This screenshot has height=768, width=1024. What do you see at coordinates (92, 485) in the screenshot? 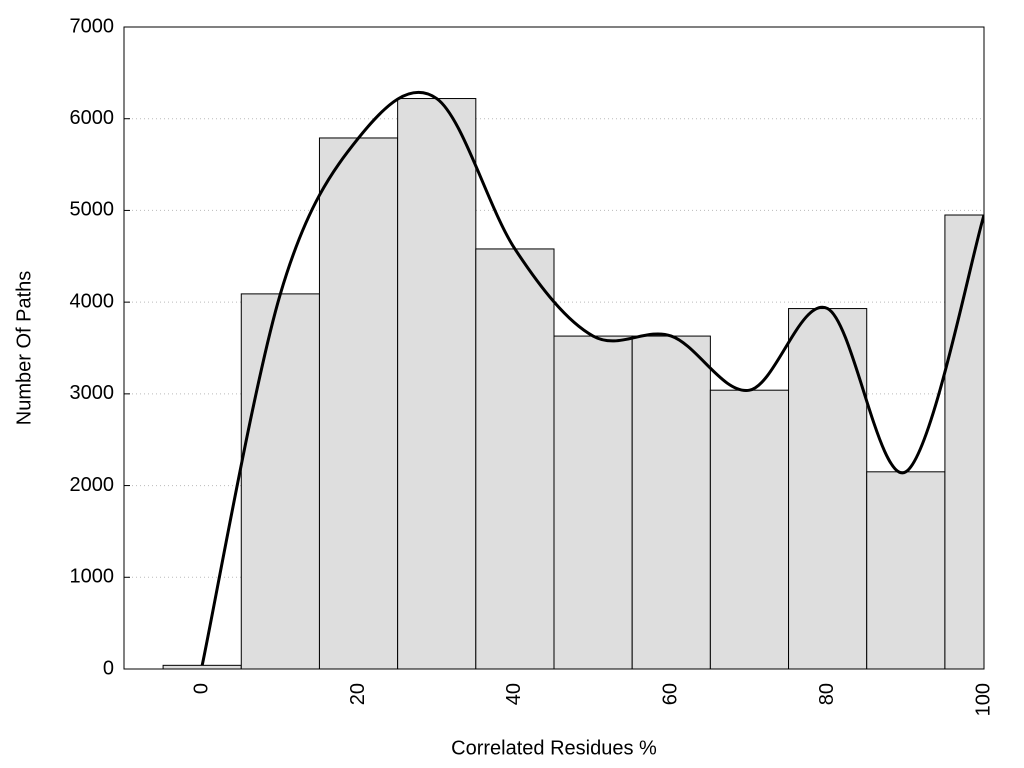
I see `y-tick-label: 2000` at bounding box center [92, 485].